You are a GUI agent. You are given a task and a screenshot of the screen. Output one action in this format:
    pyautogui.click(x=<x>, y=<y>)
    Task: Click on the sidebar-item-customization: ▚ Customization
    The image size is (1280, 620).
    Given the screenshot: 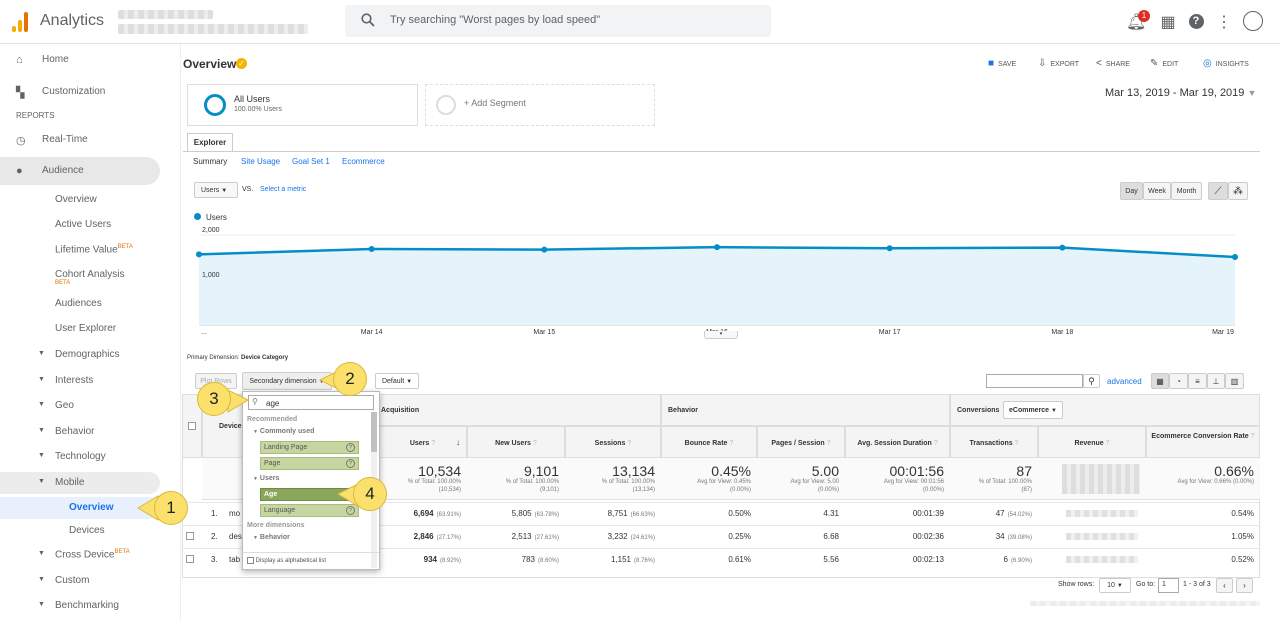 What is the action you would take?
    pyautogui.click(x=80, y=92)
    